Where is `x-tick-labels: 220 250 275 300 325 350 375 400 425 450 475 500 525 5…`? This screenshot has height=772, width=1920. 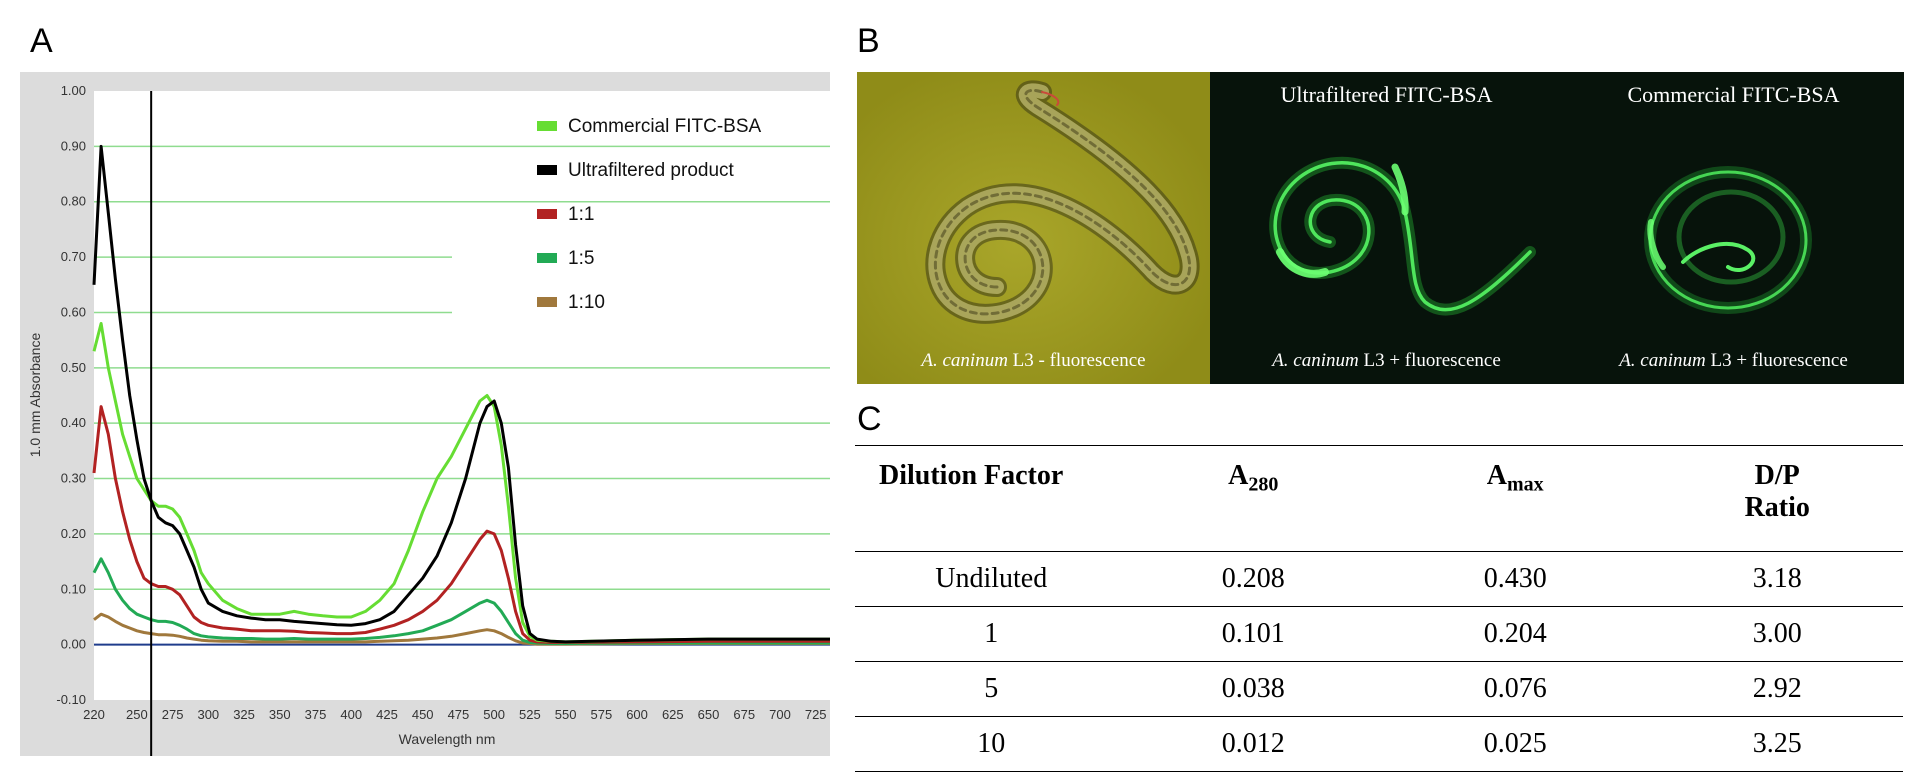 x-tick-labels: 220 250 275 300 325 350 375 400 425 450 475 500 525 5… is located at coordinates (454, 714).